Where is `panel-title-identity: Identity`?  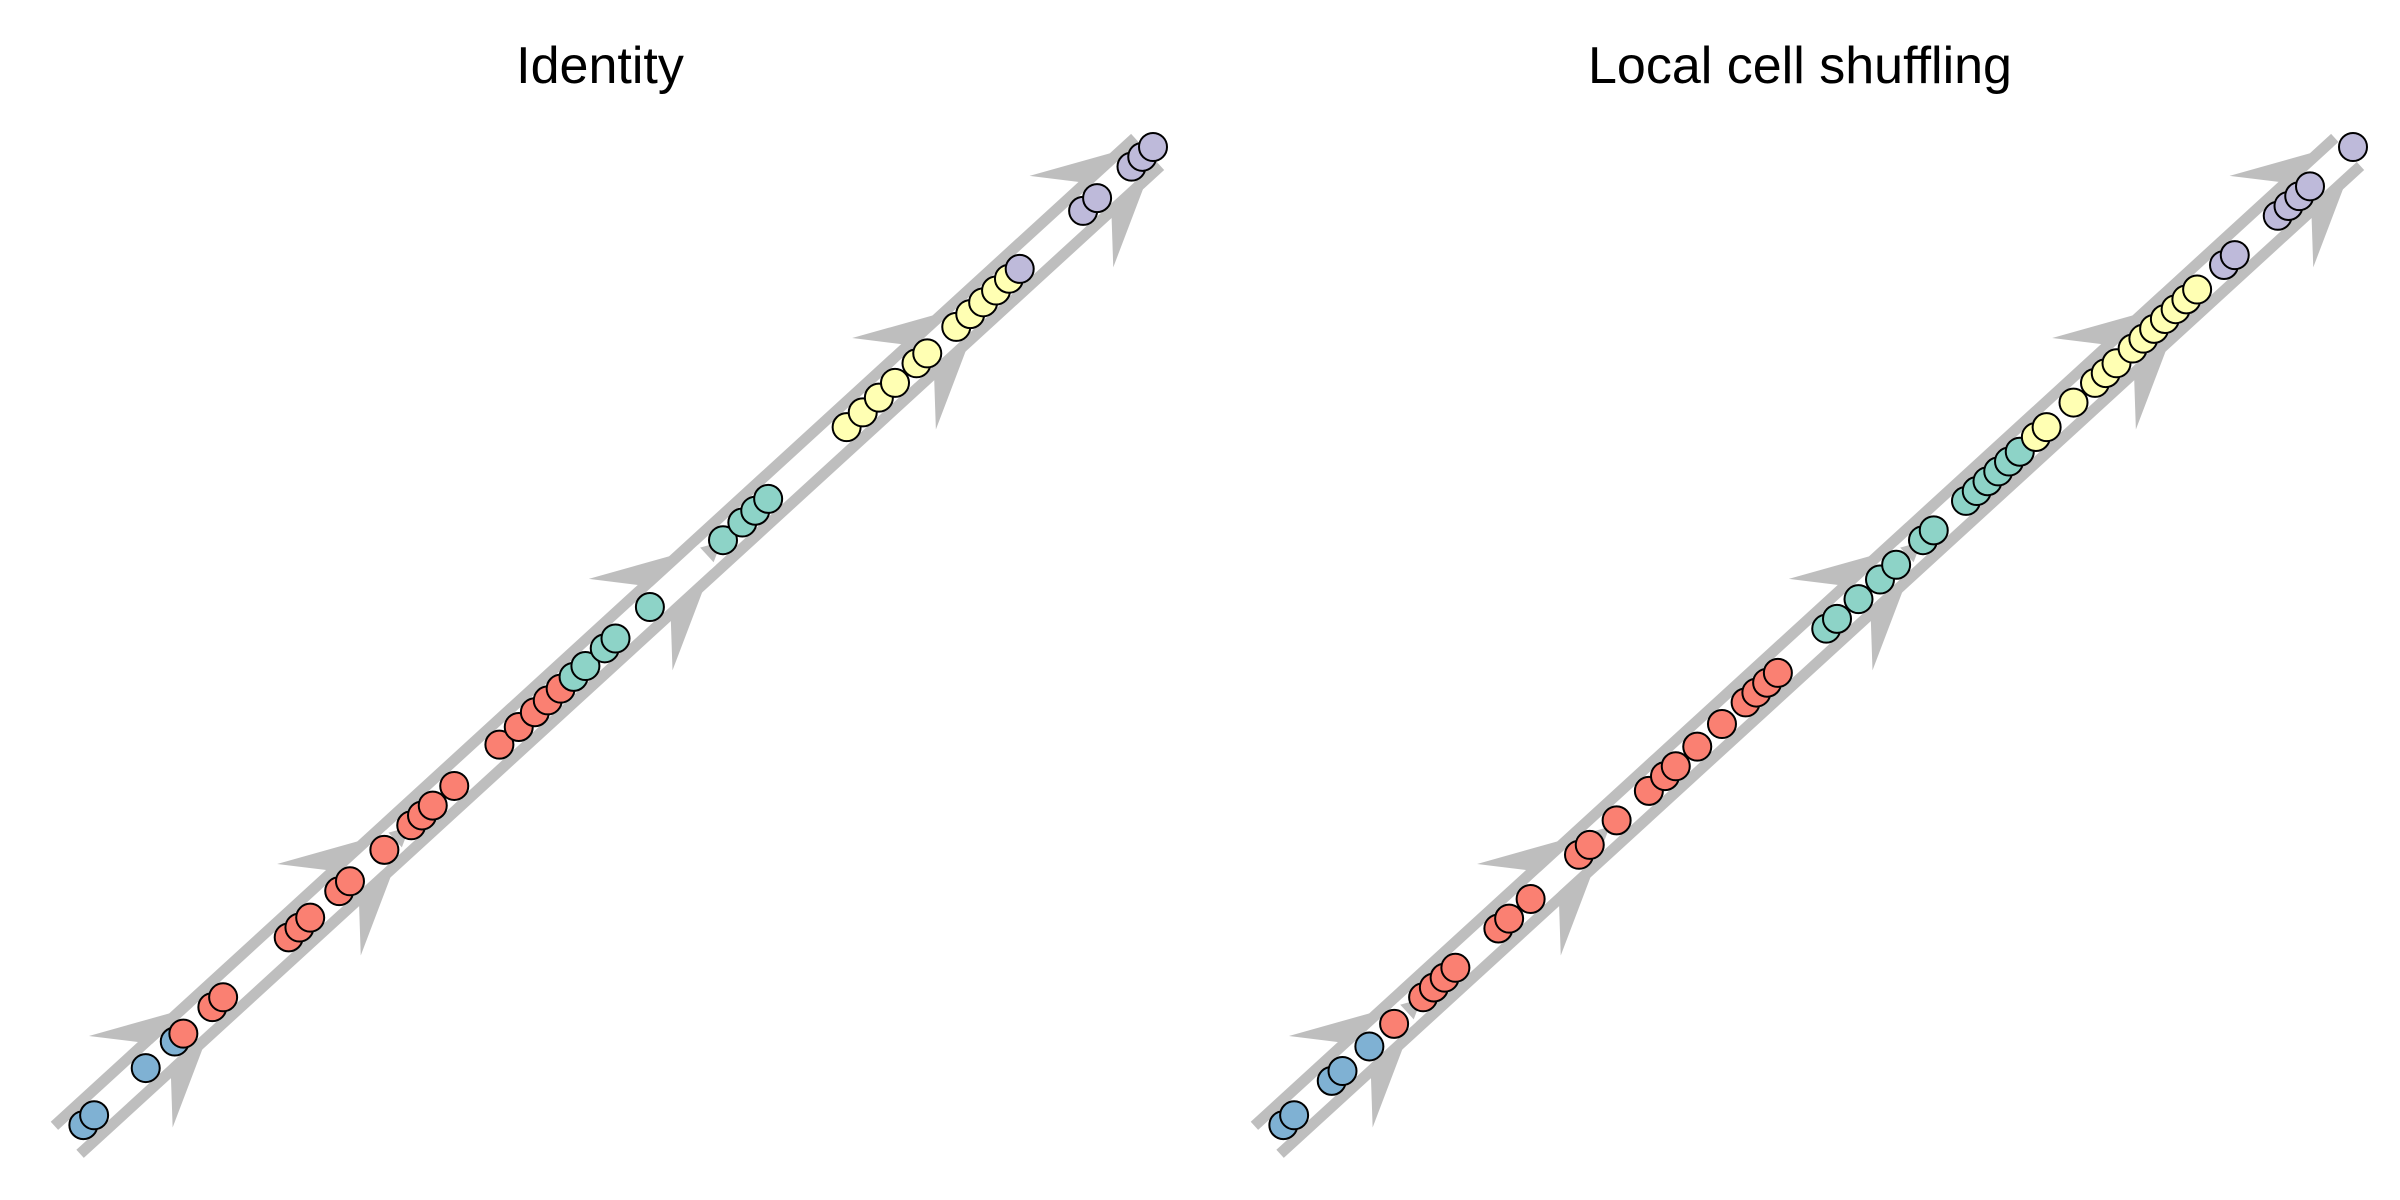
panel-title-identity: Identity is located at coordinates (600, 66).